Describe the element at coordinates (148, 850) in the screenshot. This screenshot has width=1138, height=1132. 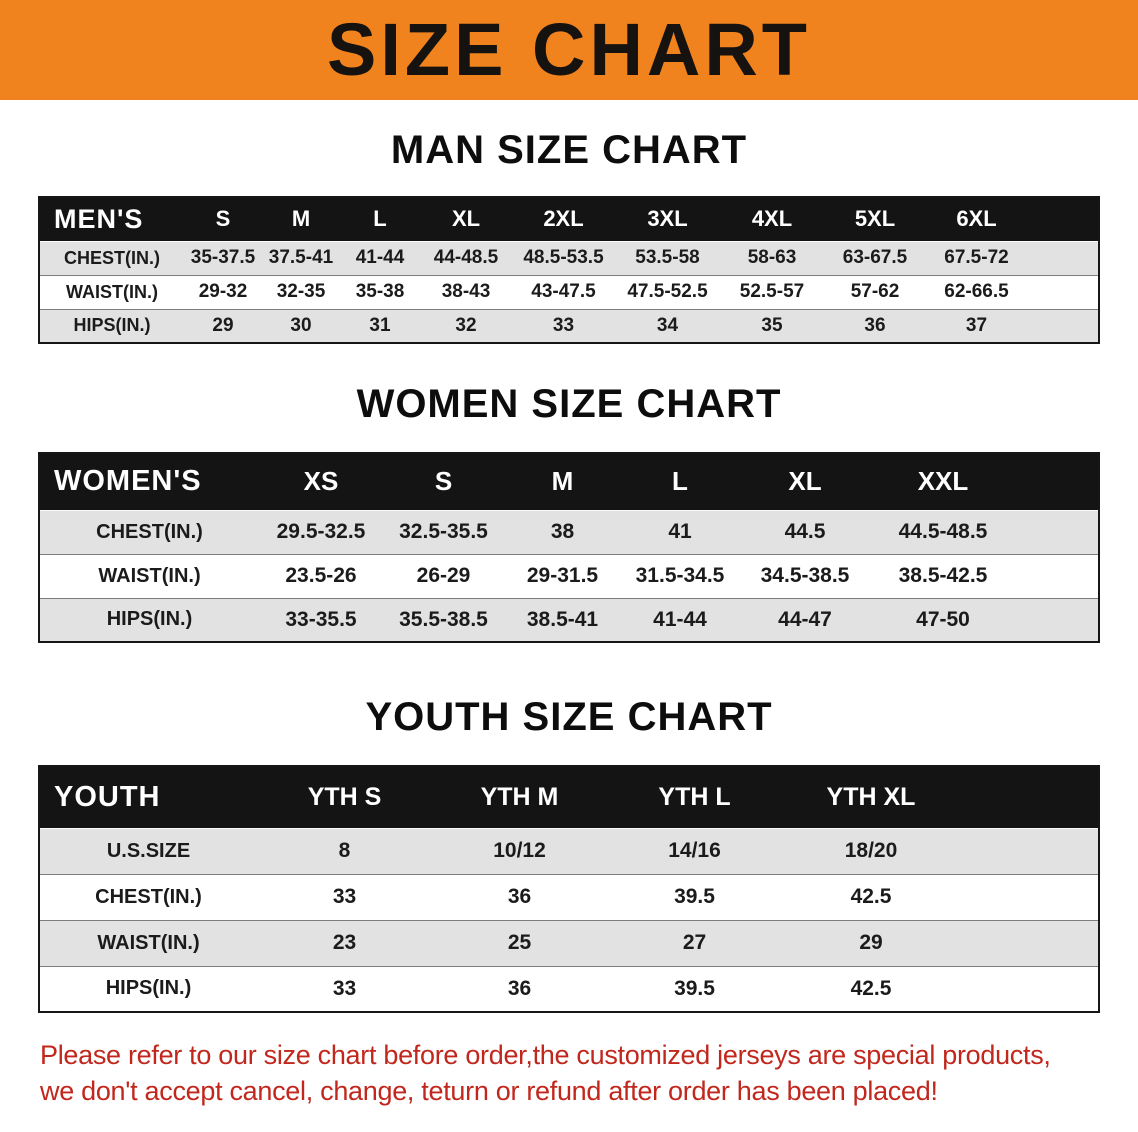
I see `row-label: U.S.SIZE` at that location.